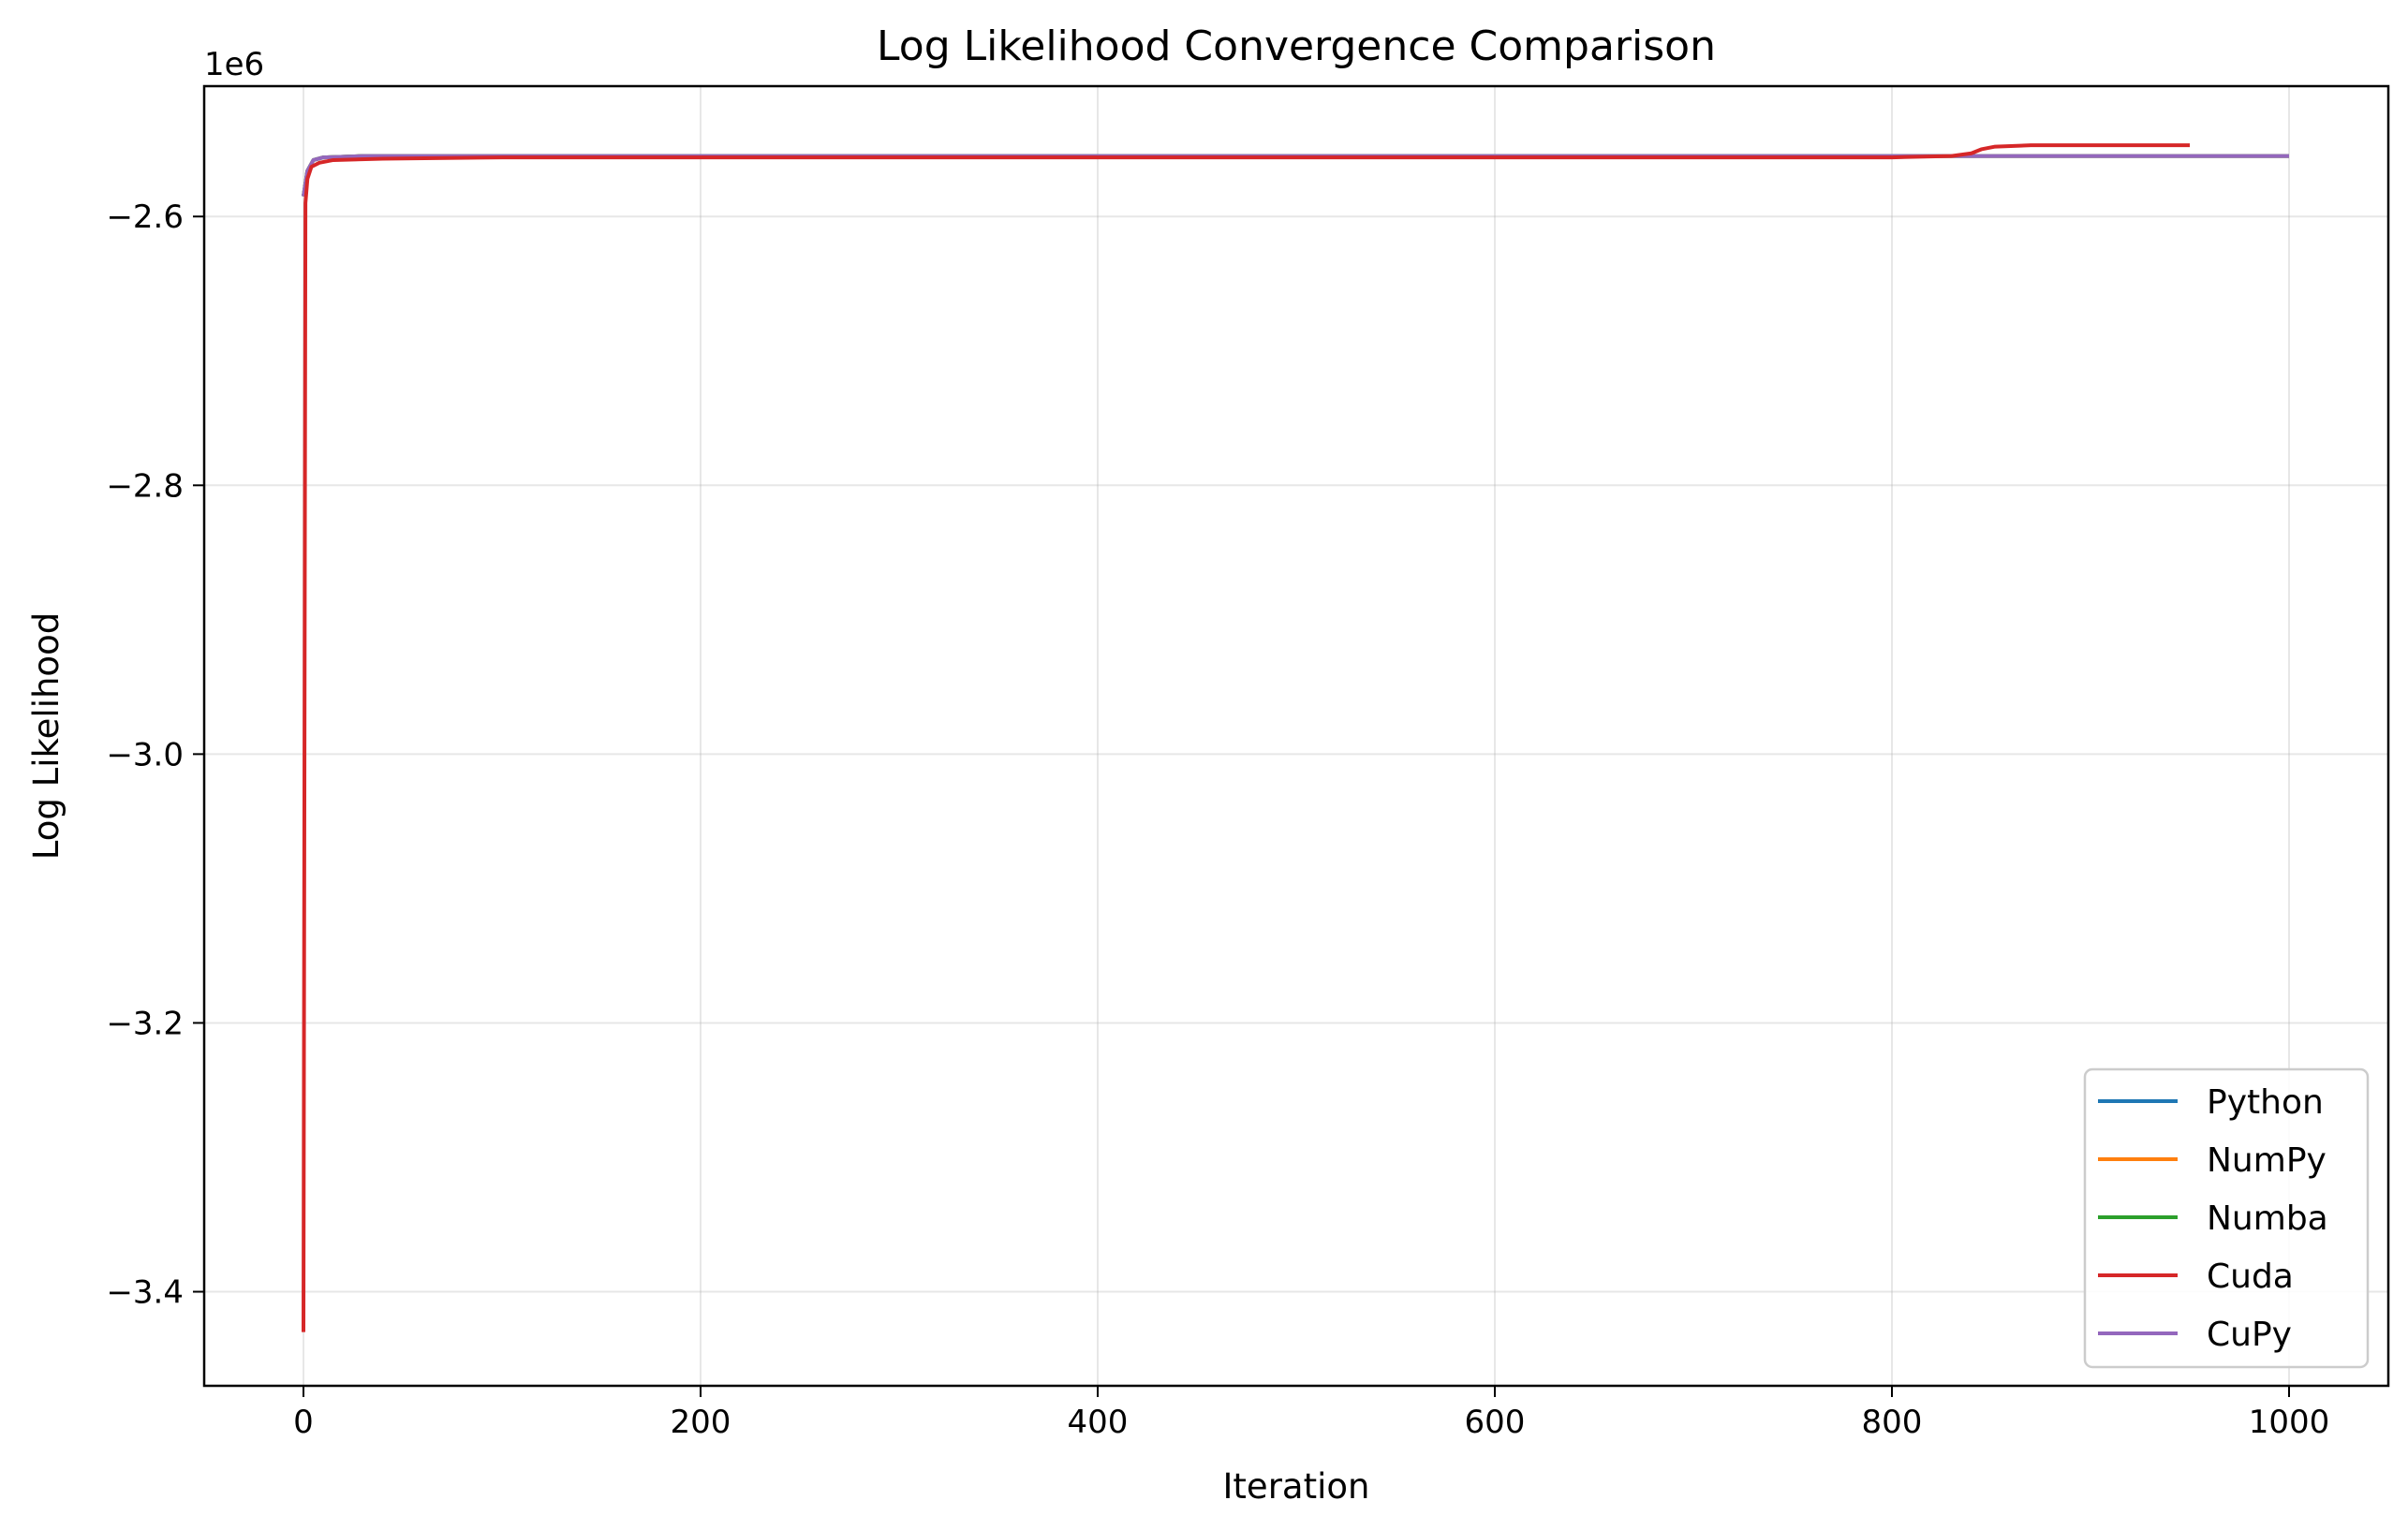 The height and width of the screenshot is (1530, 2408). Describe the element at coordinates (2265, 1102) in the screenshot. I see `legend-label-python: Python` at that location.